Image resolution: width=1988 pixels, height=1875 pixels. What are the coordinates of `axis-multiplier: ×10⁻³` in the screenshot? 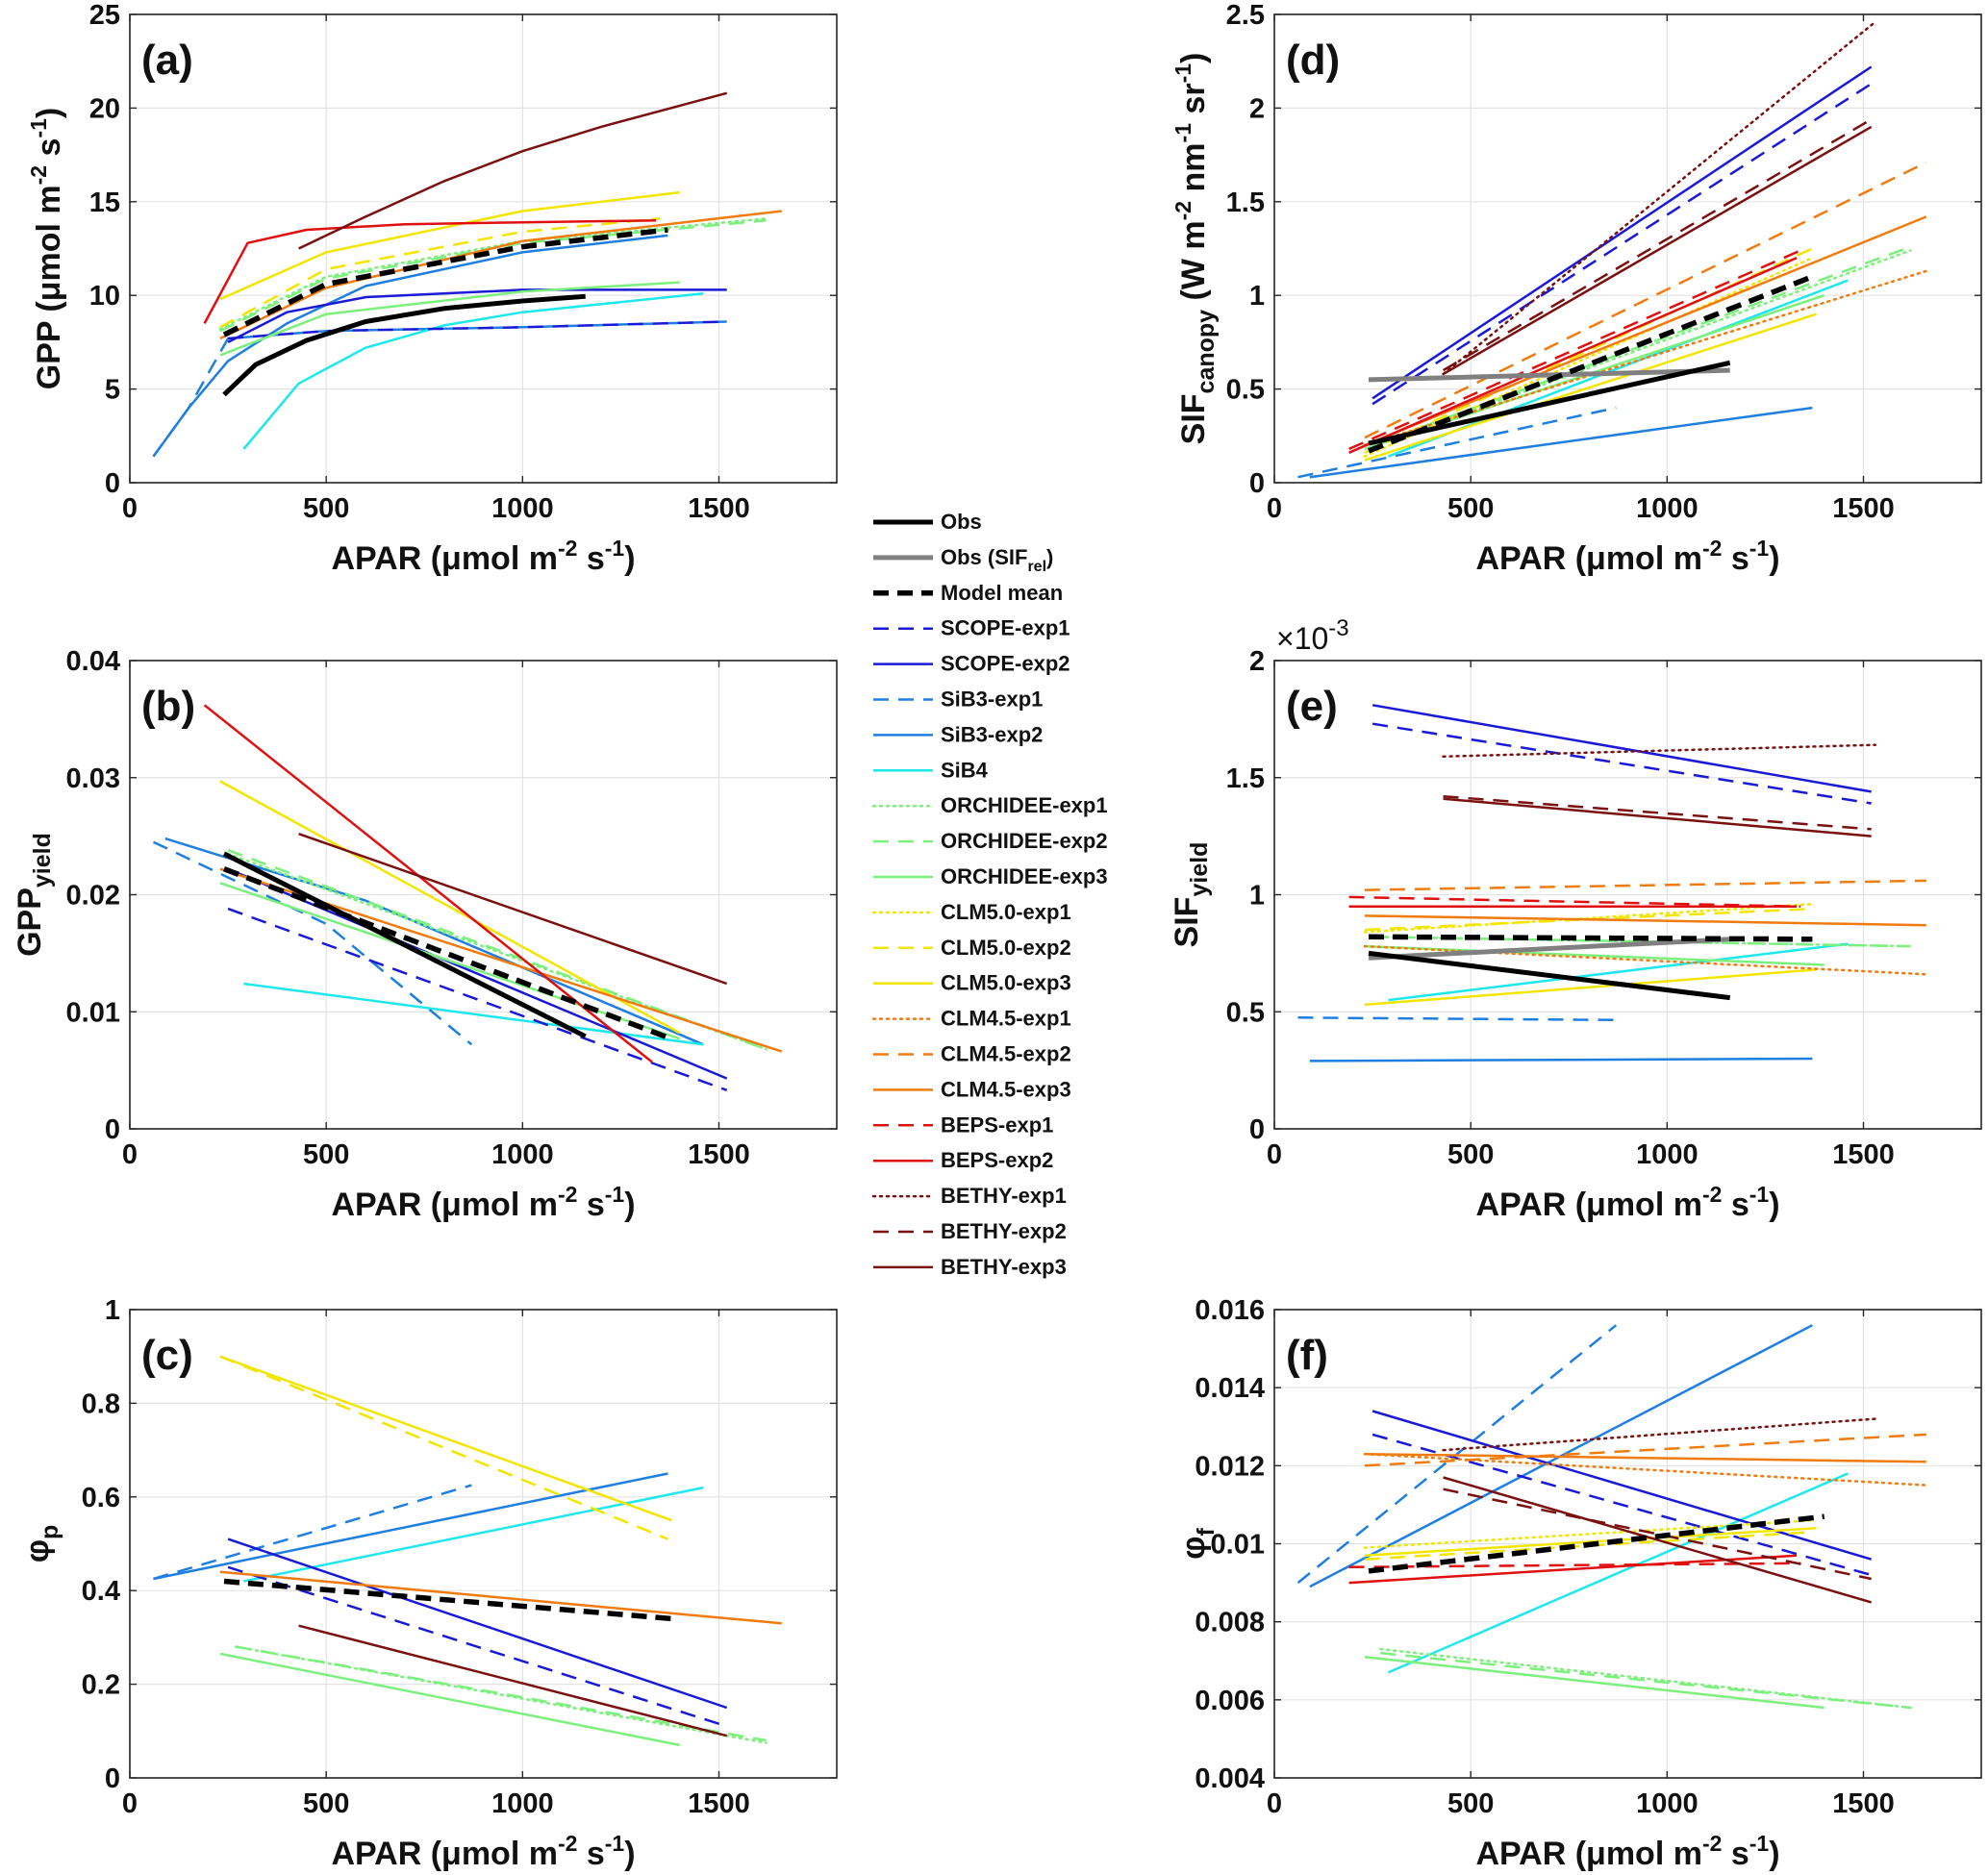 It's located at (1312, 636).